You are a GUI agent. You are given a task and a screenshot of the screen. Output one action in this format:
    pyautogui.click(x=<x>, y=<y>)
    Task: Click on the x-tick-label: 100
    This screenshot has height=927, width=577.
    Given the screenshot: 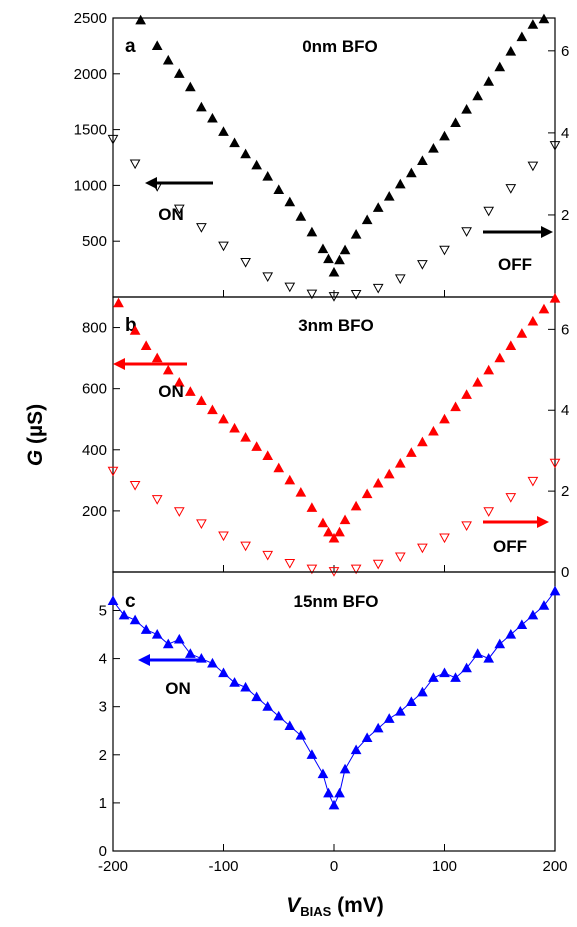 What is the action you would take?
    pyautogui.click(x=444, y=866)
    